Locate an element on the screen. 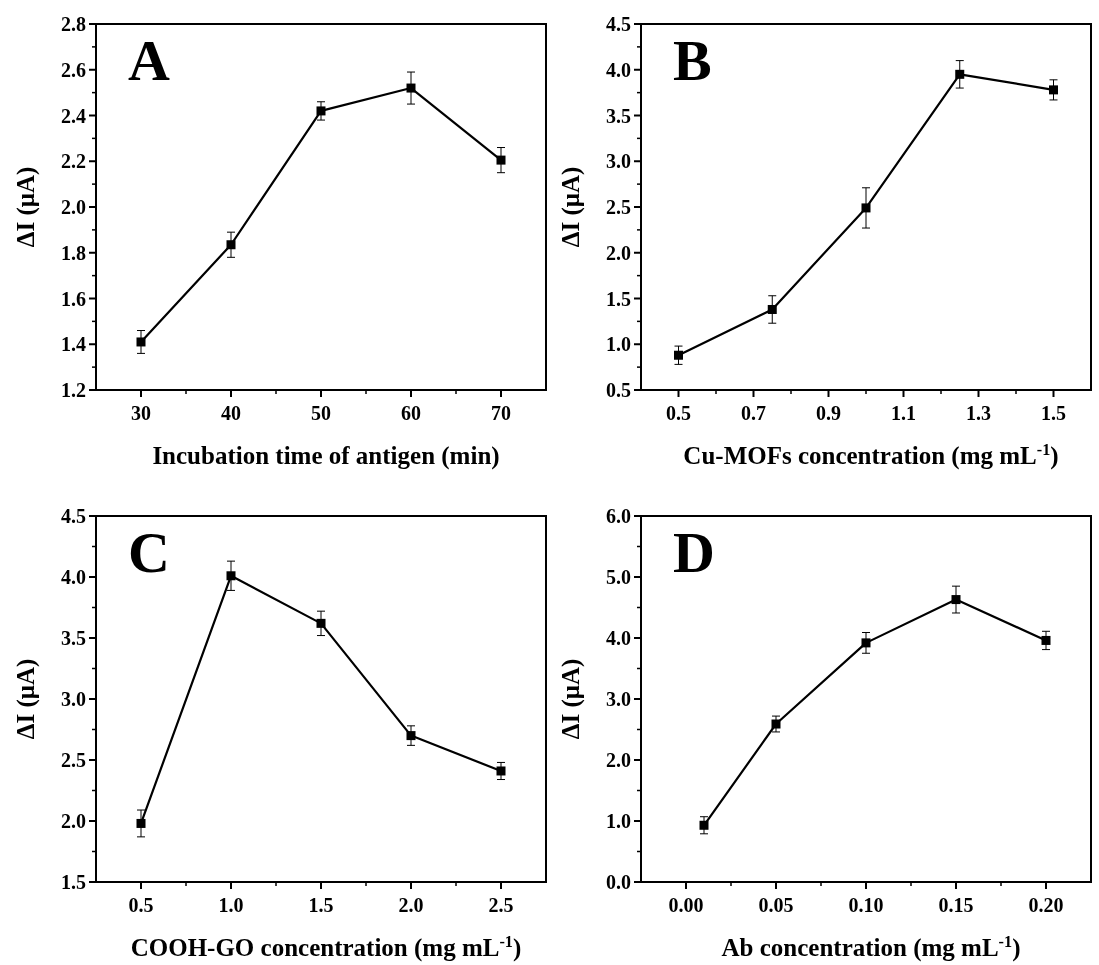 The height and width of the screenshot is (965, 1099). x-axis-title: Ab concentration (mg mL$^{-1}$) is located at coordinates (871, 947).